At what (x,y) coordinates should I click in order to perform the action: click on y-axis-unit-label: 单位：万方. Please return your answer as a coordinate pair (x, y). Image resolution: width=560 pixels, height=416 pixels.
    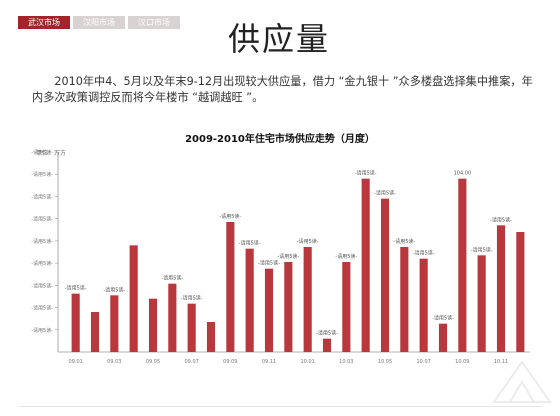
    Looking at the image, I should click on (51, 153).